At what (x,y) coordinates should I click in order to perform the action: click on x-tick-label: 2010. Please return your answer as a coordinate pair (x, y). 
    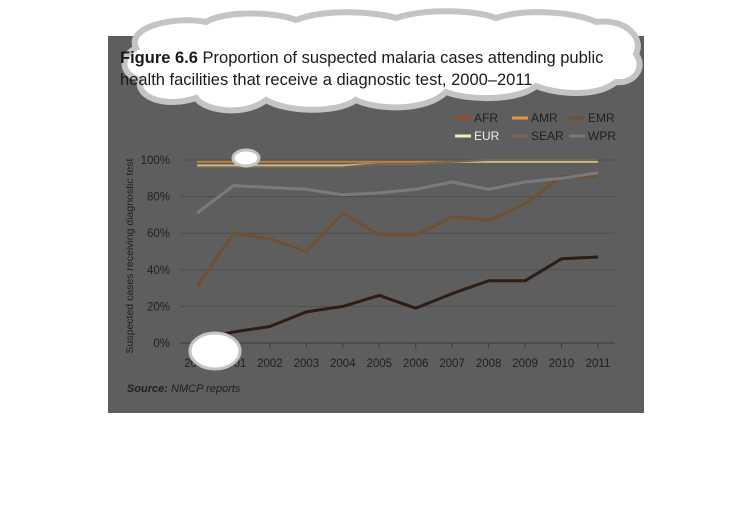
    Looking at the image, I should click on (562, 364).